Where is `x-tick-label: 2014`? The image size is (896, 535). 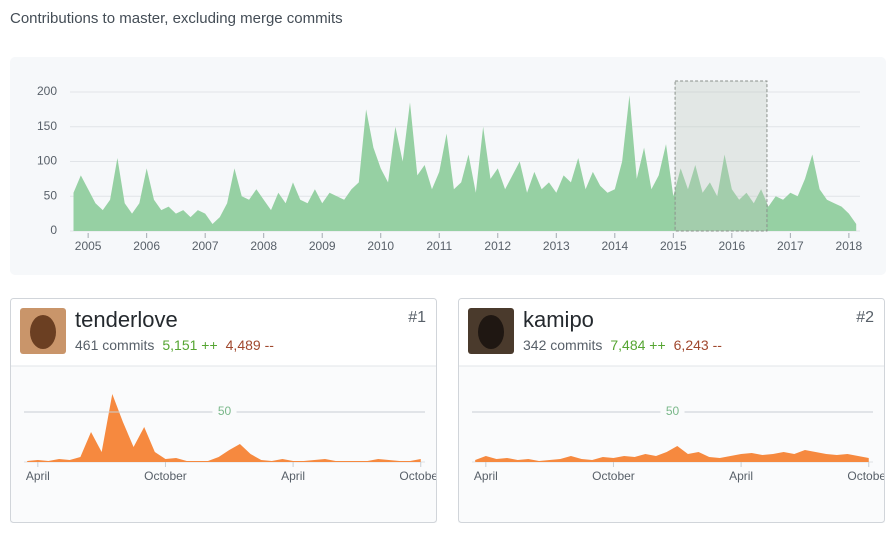
x-tick-label: 2014 is located at coordinates (614, 246).